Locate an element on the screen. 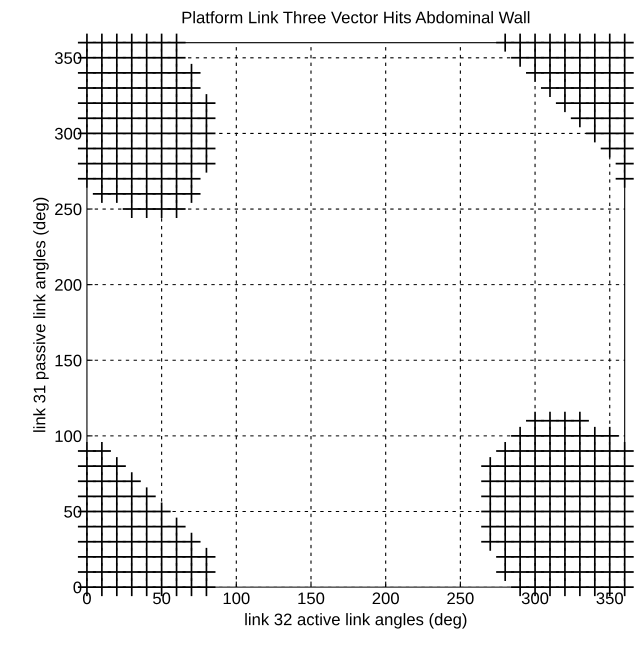  x-tick-label: 0 is located at coordinates (86, 598).